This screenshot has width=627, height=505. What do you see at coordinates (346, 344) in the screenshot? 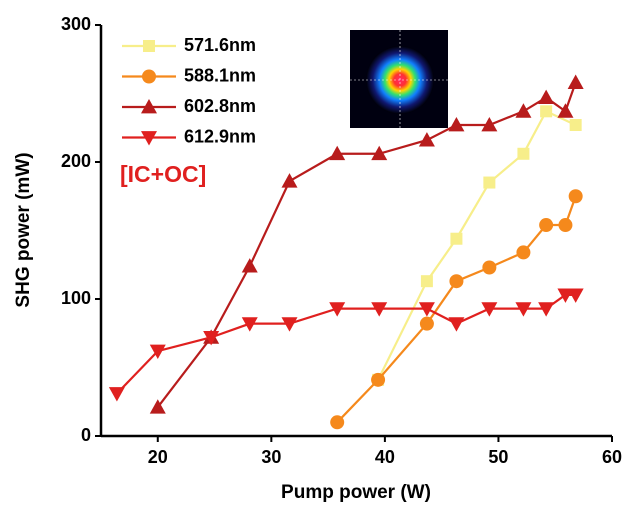
I see `series-line` at bounding box center [346, 344].